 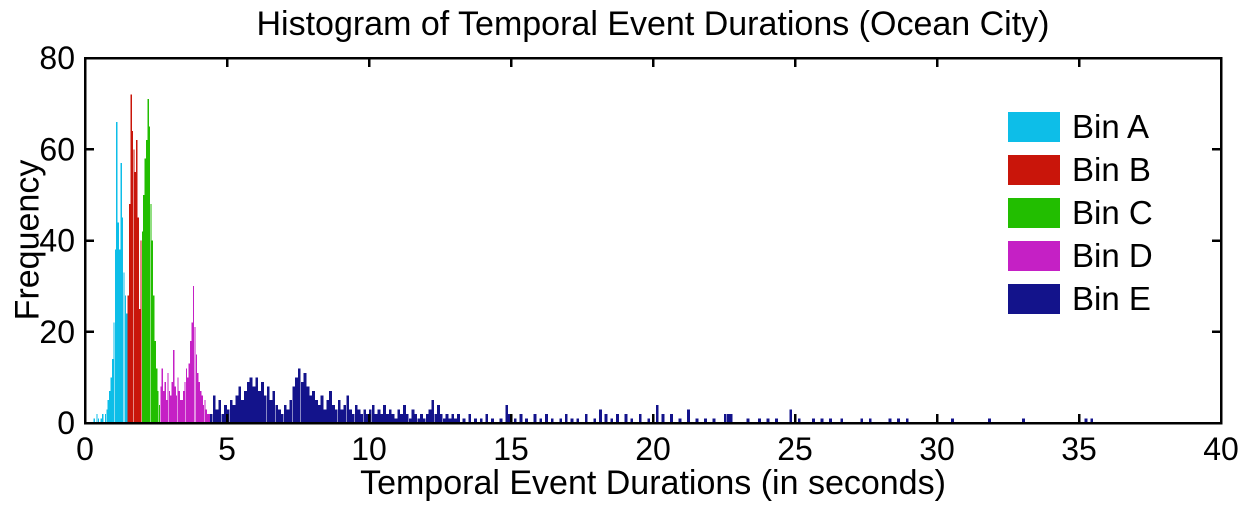 What do you see at coordinates (795, 449) in the screenshot?
I see `x-tick-label: 25` at bounding box center [795, 449].